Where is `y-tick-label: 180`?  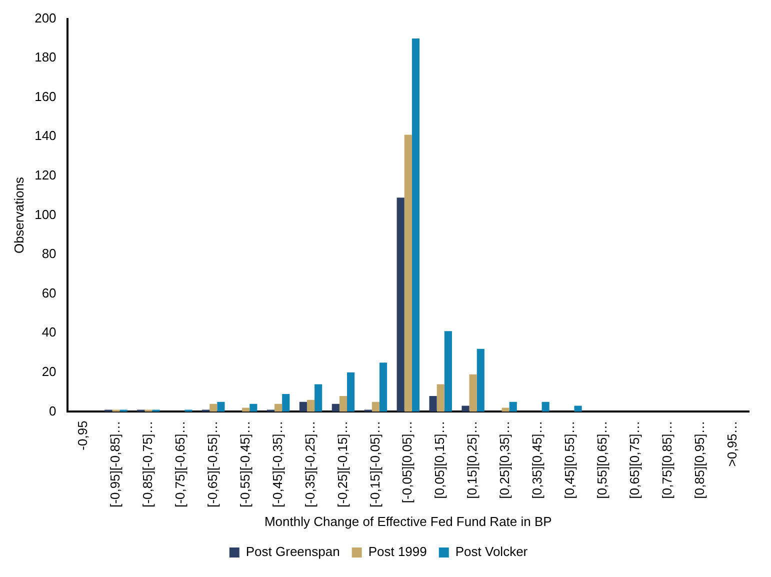 y-tick-label: 180 is located at coordinates (45, 57).